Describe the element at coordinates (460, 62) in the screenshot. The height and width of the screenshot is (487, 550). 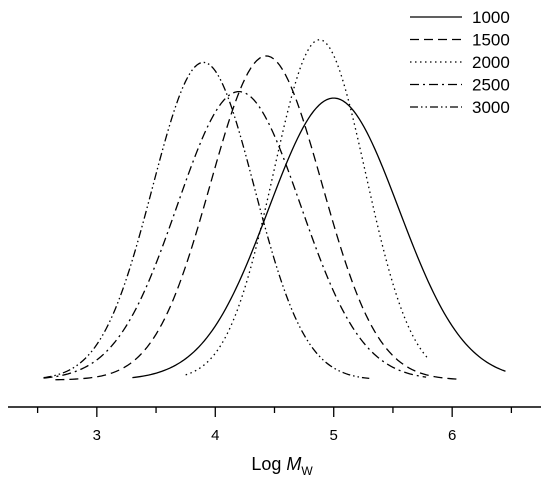
I see `legend: 1000 1500 2000 2500 3000` at that location.